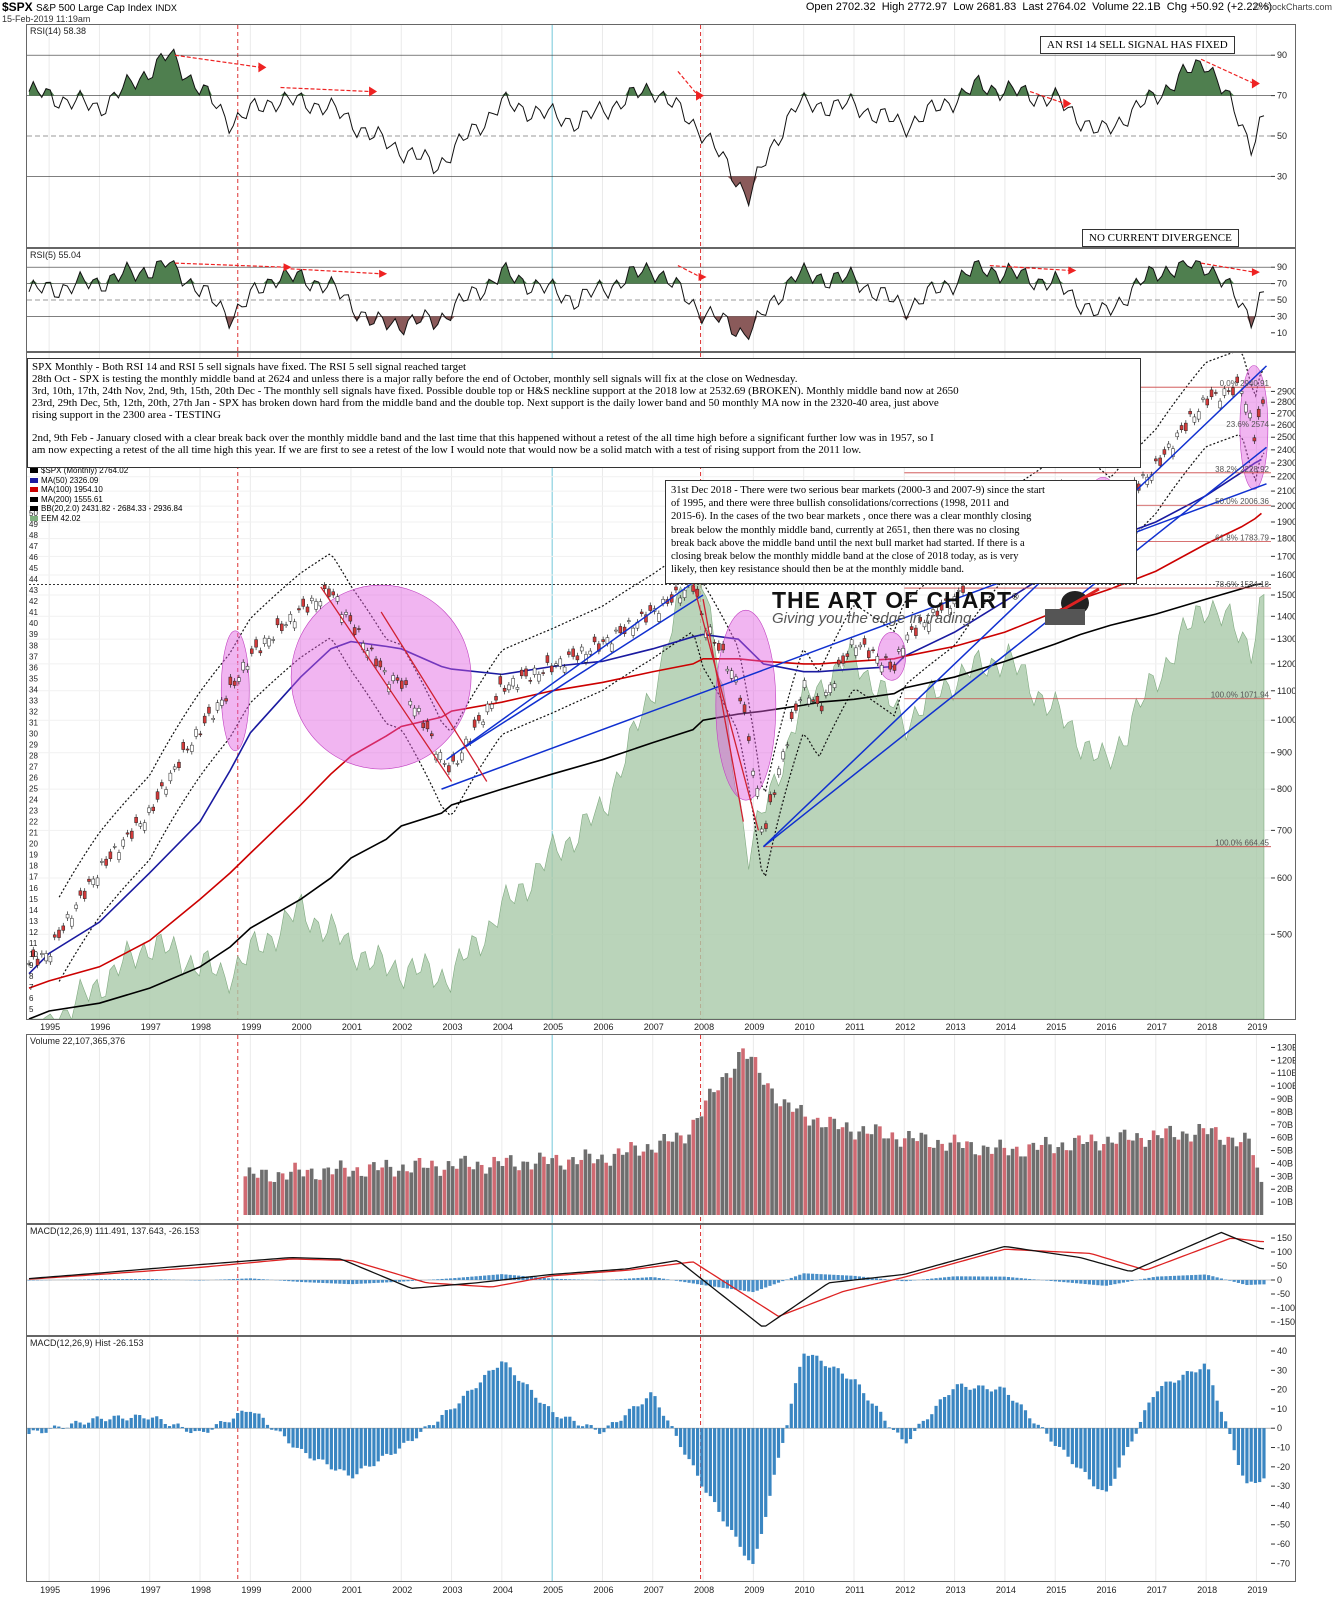  What do you see at coordinates (657, 300) in the screenshot?
I see `rsi5-svg: 90 70 50 30 10` at bounding box center [657, 300].